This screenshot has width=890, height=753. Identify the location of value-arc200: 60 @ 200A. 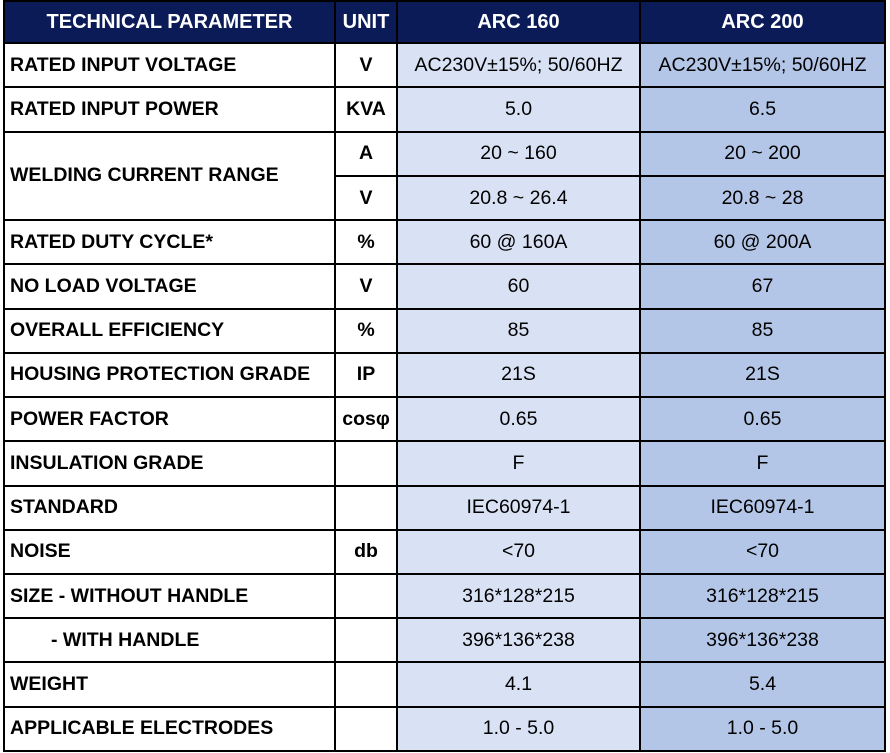
(762, 242).